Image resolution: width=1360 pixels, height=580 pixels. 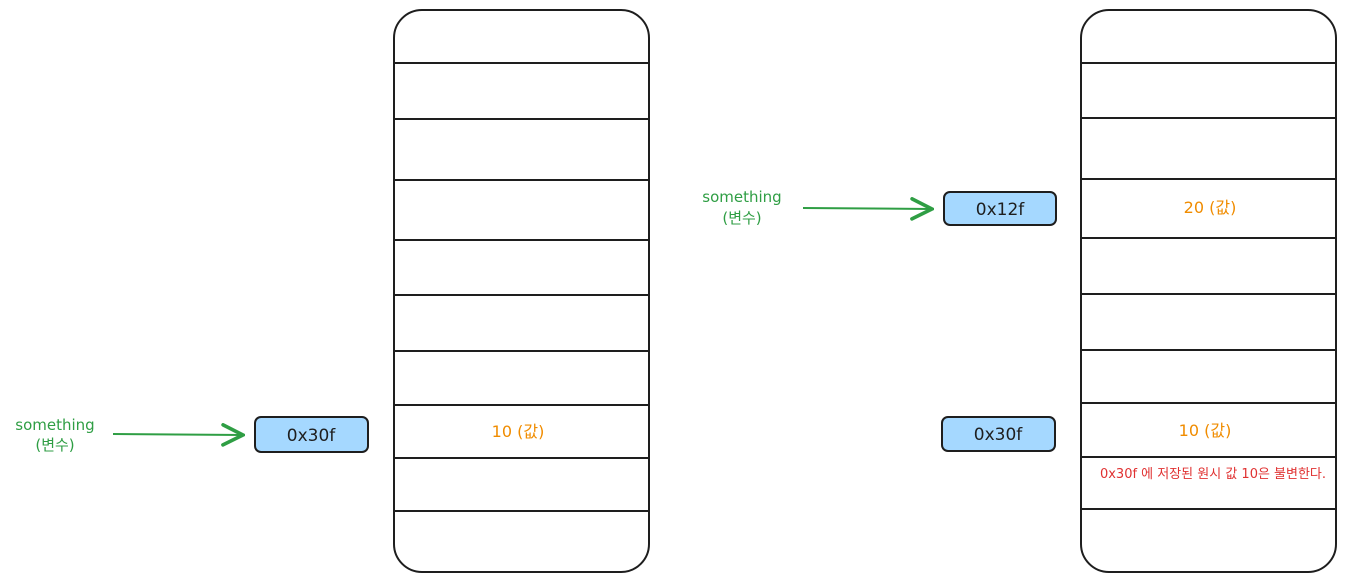 What do you see at coordinates (1213, 474) in the screenshot?
I see `immutability-note: 0x30f 에 저장된 원시 값 10은 불변한다.` at bounding box center [1213, 474].